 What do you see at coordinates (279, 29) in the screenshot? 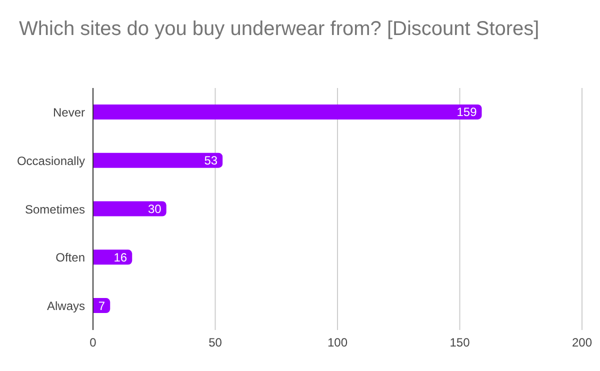
I see `chart-title: Which sites do you buy underwear from? [Discount Stores]` at bounding box center [279, 29].